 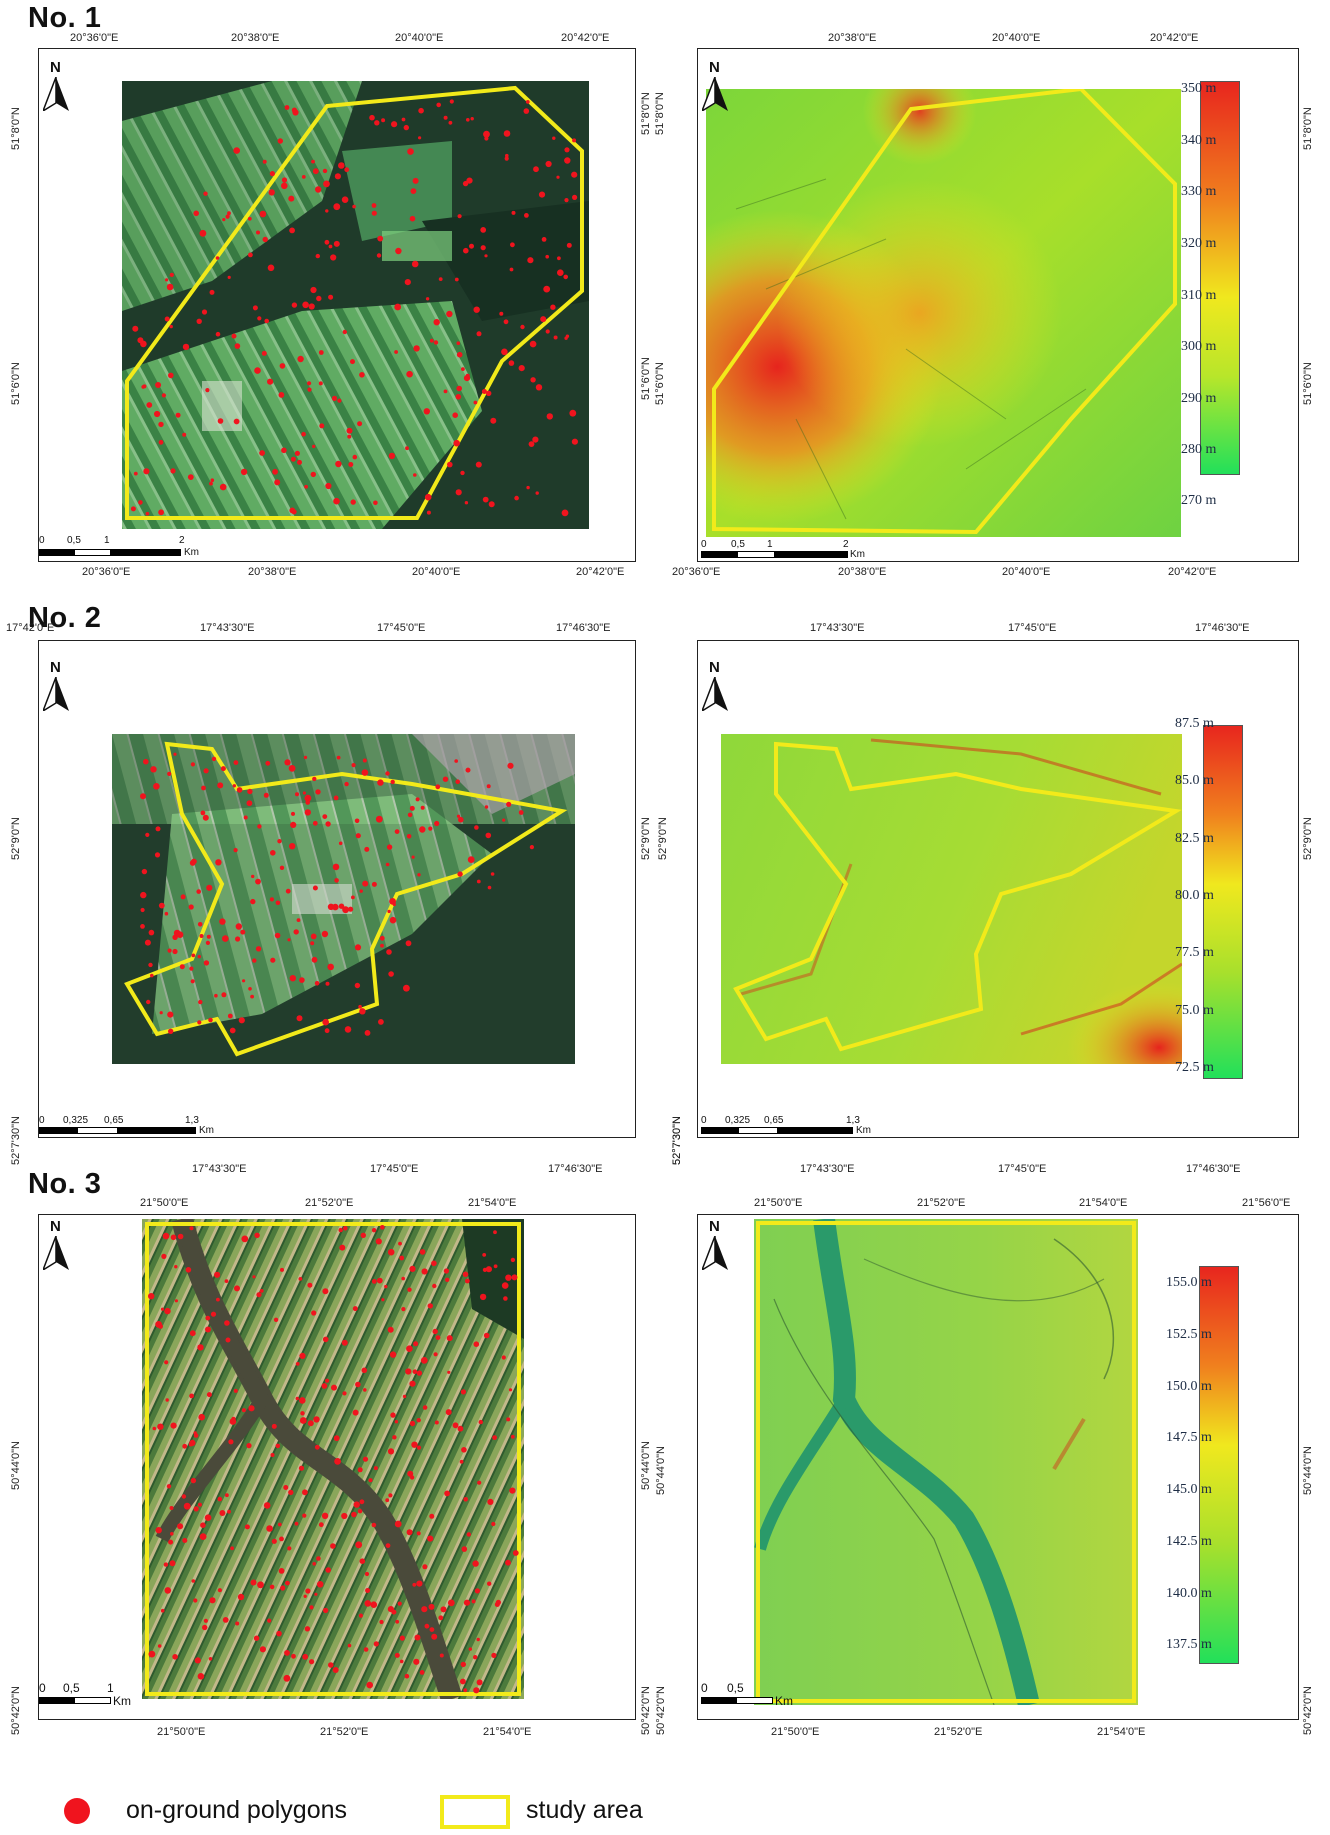 What do you see at coordinates (114, 1120) in the screenshot?
I see `scale-label-2: 0,65` at bounding box center [114, 1120].